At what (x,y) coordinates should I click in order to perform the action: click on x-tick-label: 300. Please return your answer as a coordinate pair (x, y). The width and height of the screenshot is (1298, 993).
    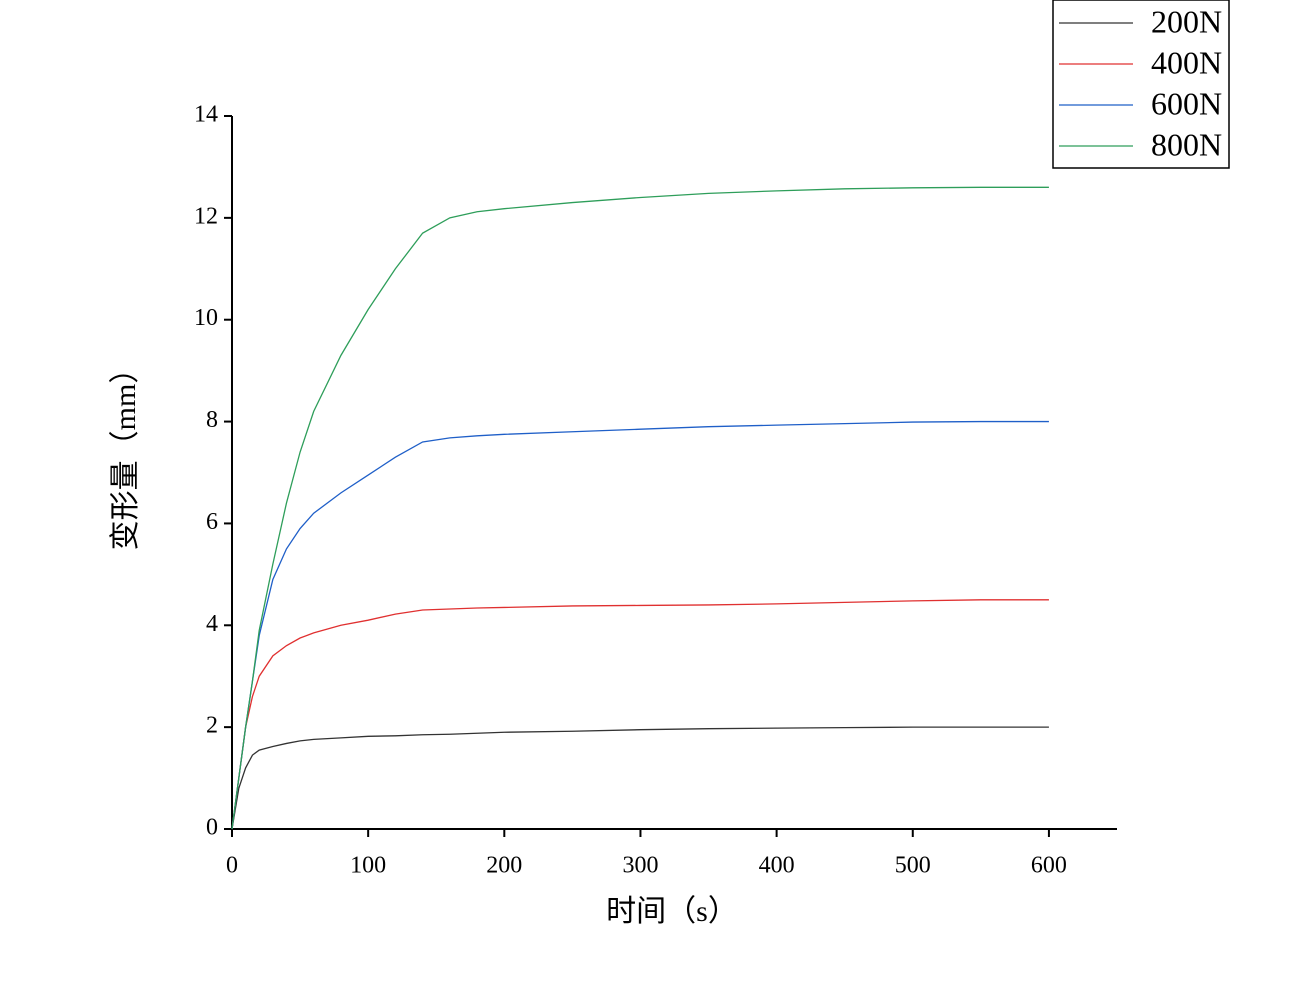
    Looking at the image, I should click on (640, 866).